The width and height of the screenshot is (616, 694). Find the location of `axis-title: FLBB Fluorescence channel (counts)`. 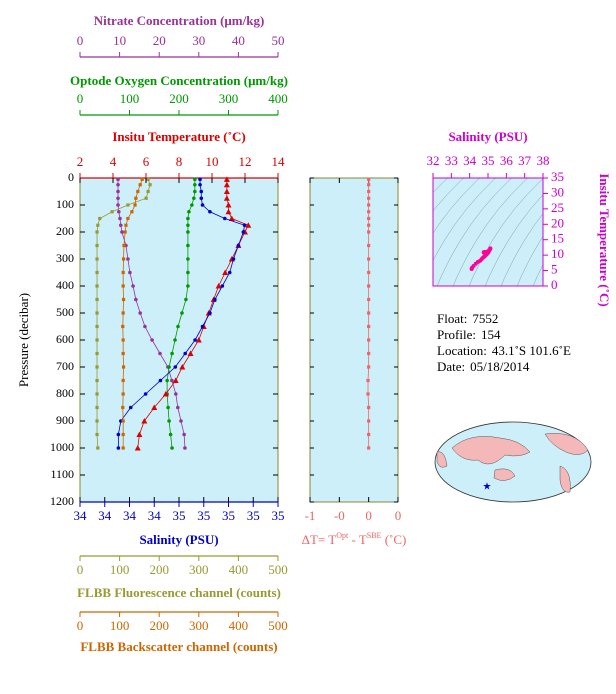

axis-title: FLBB Fluorescence channel (counts) is located at coordinates (179, 592).